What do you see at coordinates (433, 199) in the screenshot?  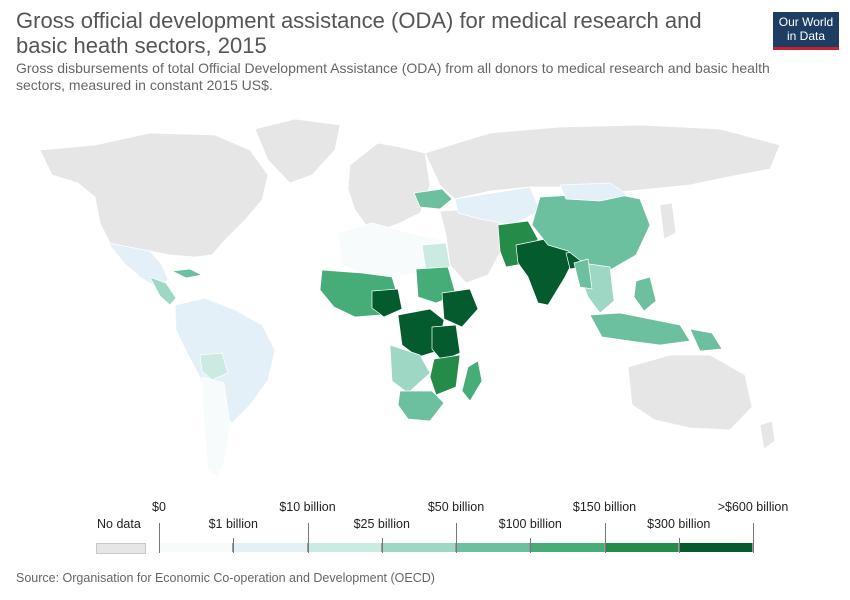 I see `region-ukraine` at bounding box center [433, 199].